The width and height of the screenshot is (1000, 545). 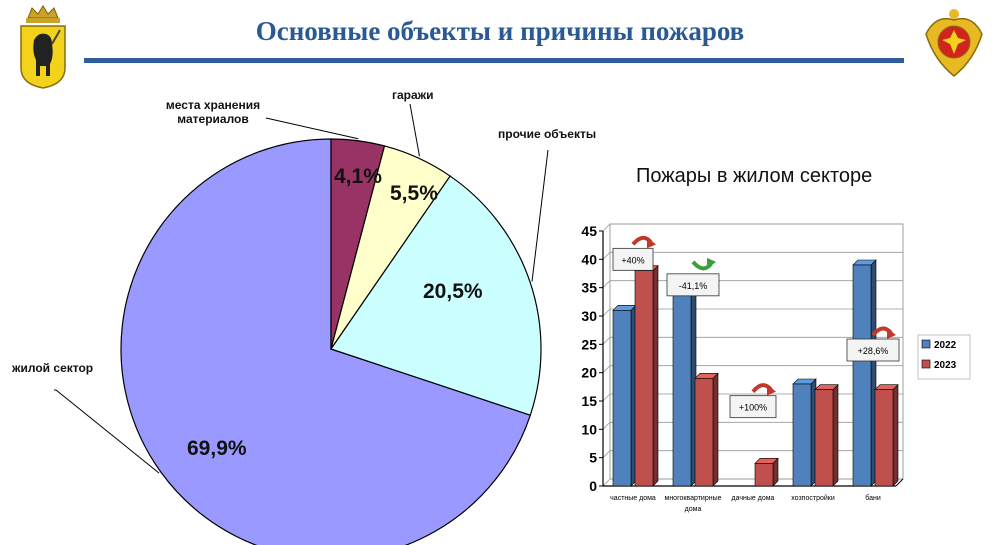 What do you see at coordinates (589, 344) in the screenshot?
I see `y-tick-label: 25` at bounding box center [589, 344].